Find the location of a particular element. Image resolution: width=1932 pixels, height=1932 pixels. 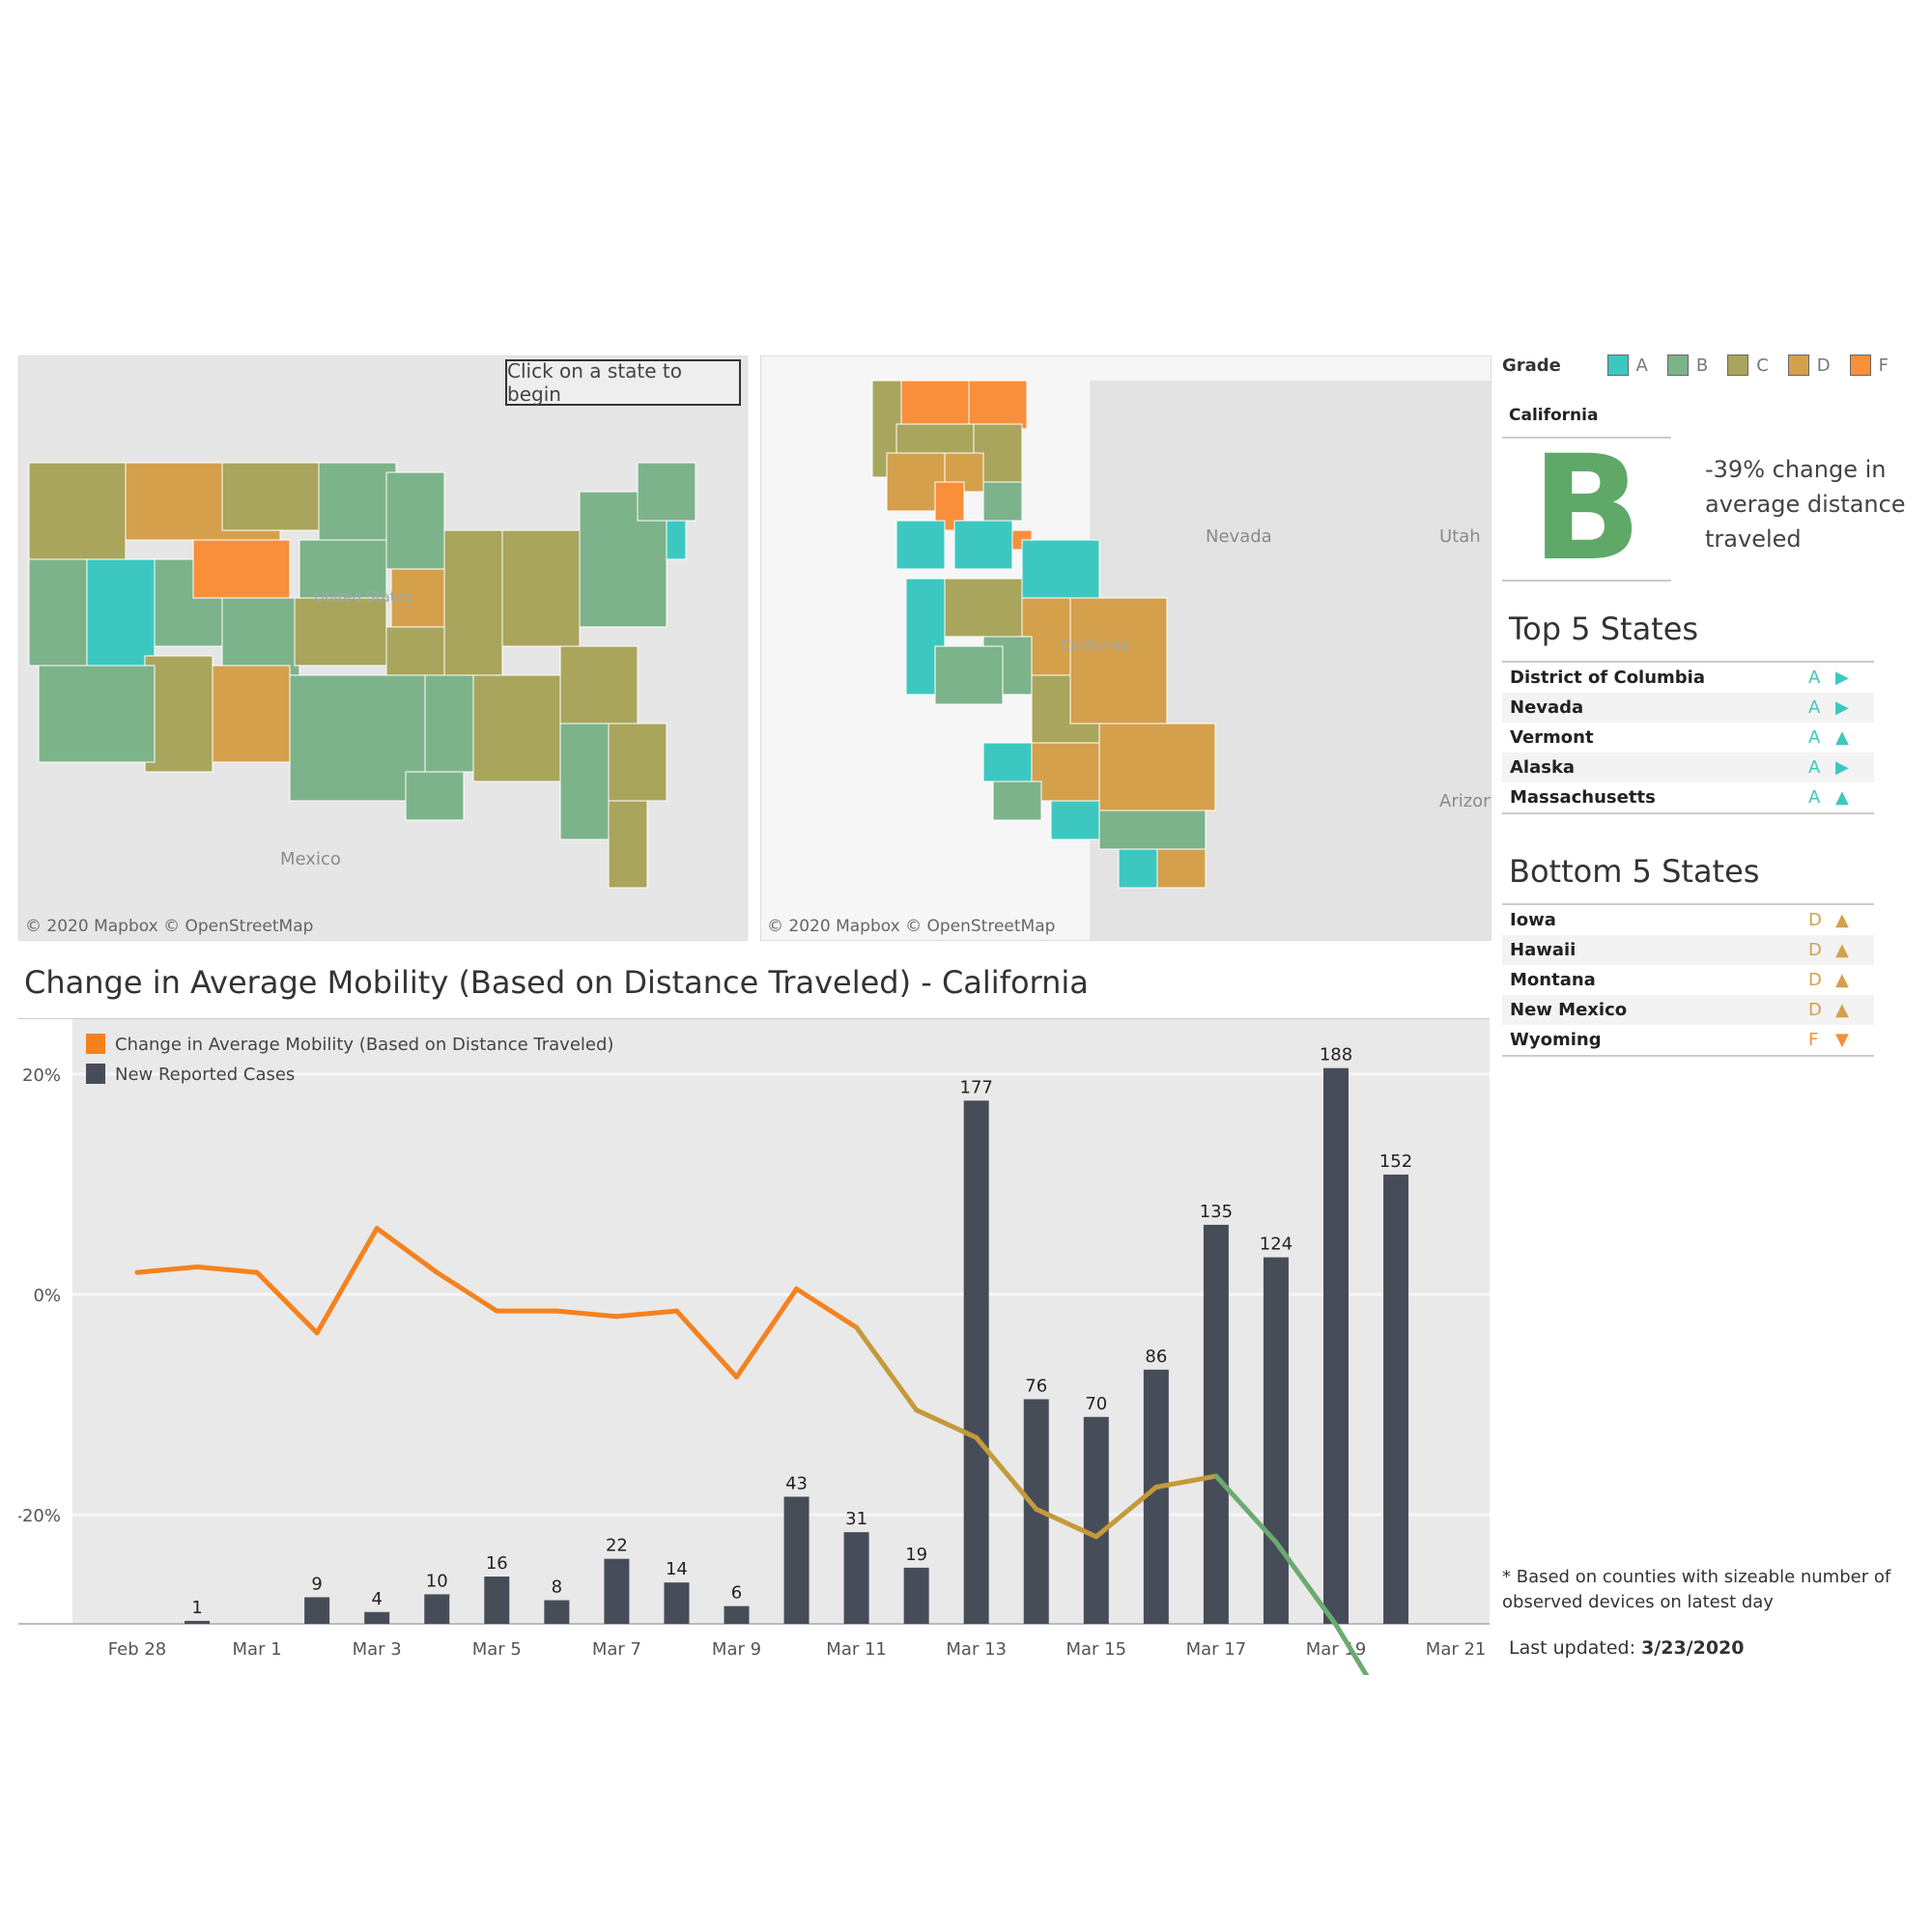

california-county-shapes is located at coordinates (1126, 648).